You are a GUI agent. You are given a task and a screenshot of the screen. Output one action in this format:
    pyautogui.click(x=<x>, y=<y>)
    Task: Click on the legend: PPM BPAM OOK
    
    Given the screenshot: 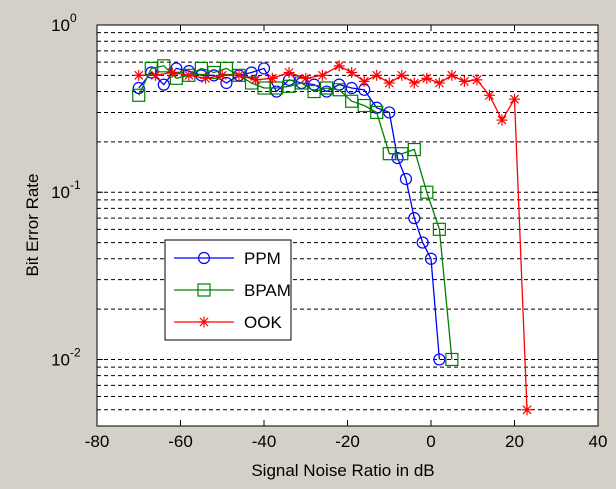 What is the action you would take?
    pyautogui.click(x=228, y=290)
    